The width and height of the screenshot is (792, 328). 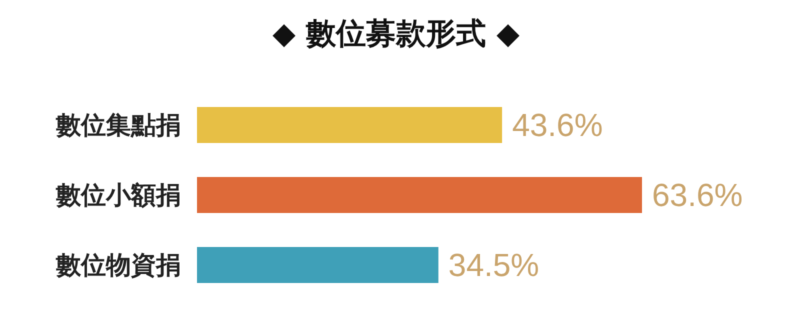 I want to click on chart-title: ◆ 數位募款形式 ◆, so click(x=396, y=34).